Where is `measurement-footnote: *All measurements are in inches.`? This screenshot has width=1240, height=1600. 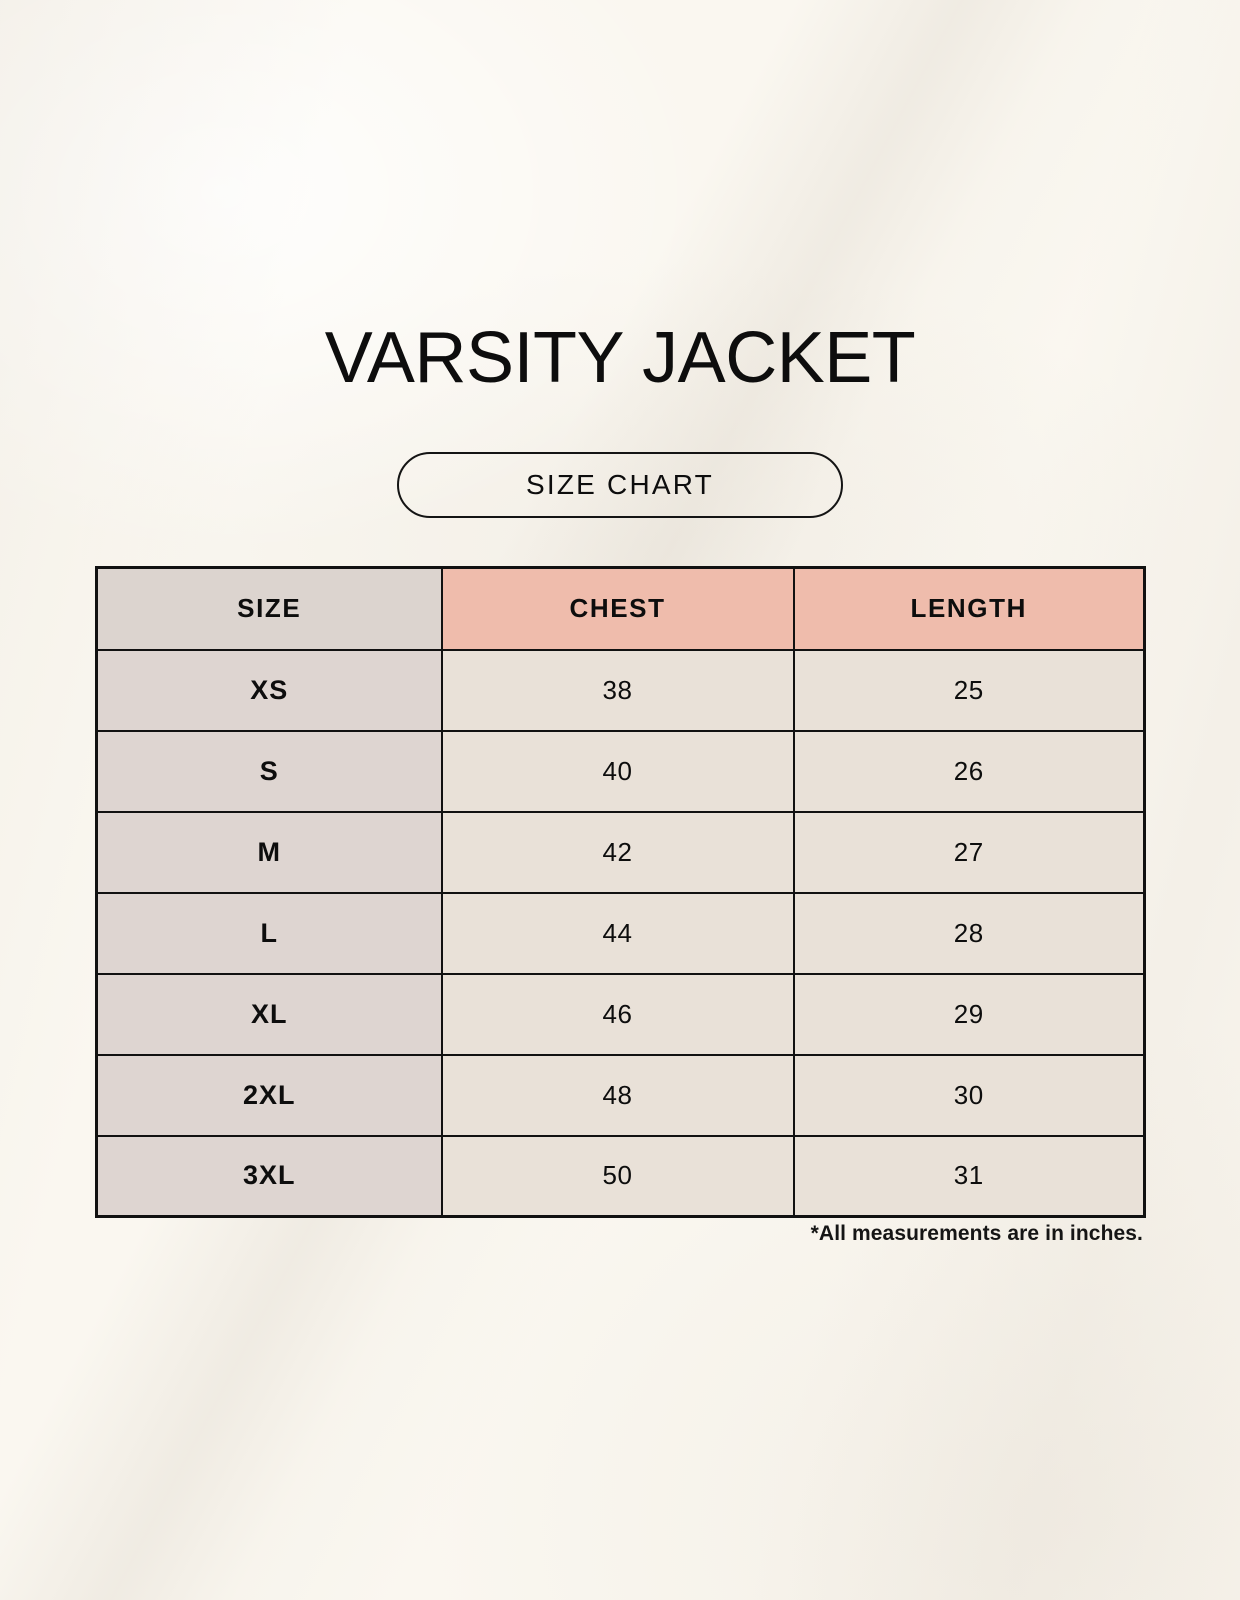
measurement-footnote: *All measurements are in inches. is located at coordinates (976, 1233).